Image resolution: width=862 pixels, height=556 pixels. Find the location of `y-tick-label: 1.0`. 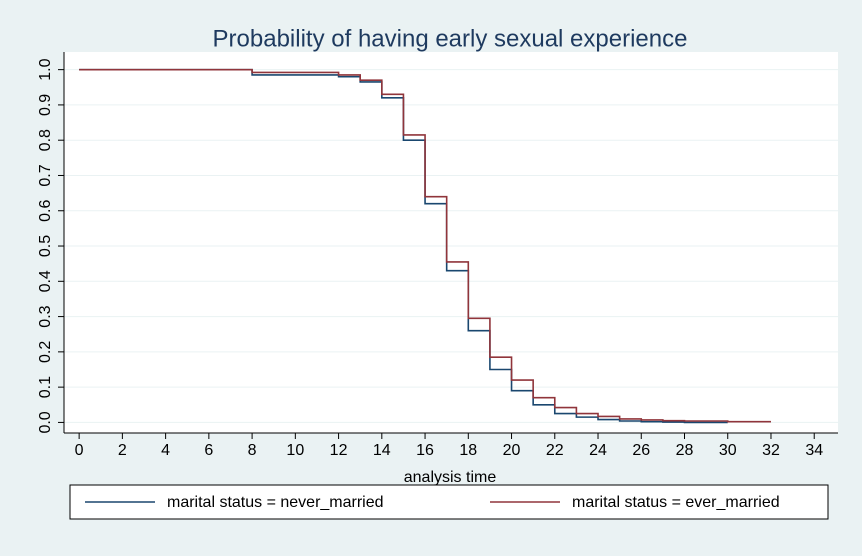

y-tick-label: 1.0 is located at coordinates (45, 69).